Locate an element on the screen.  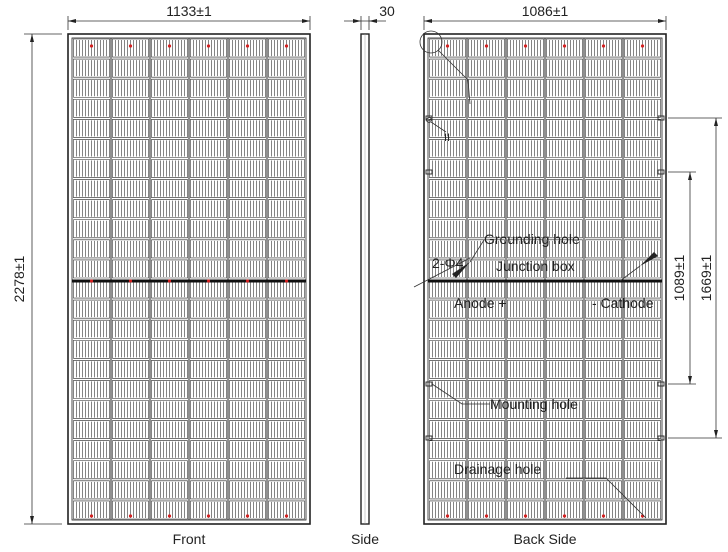
side-view is located at coordinates (365, 279).